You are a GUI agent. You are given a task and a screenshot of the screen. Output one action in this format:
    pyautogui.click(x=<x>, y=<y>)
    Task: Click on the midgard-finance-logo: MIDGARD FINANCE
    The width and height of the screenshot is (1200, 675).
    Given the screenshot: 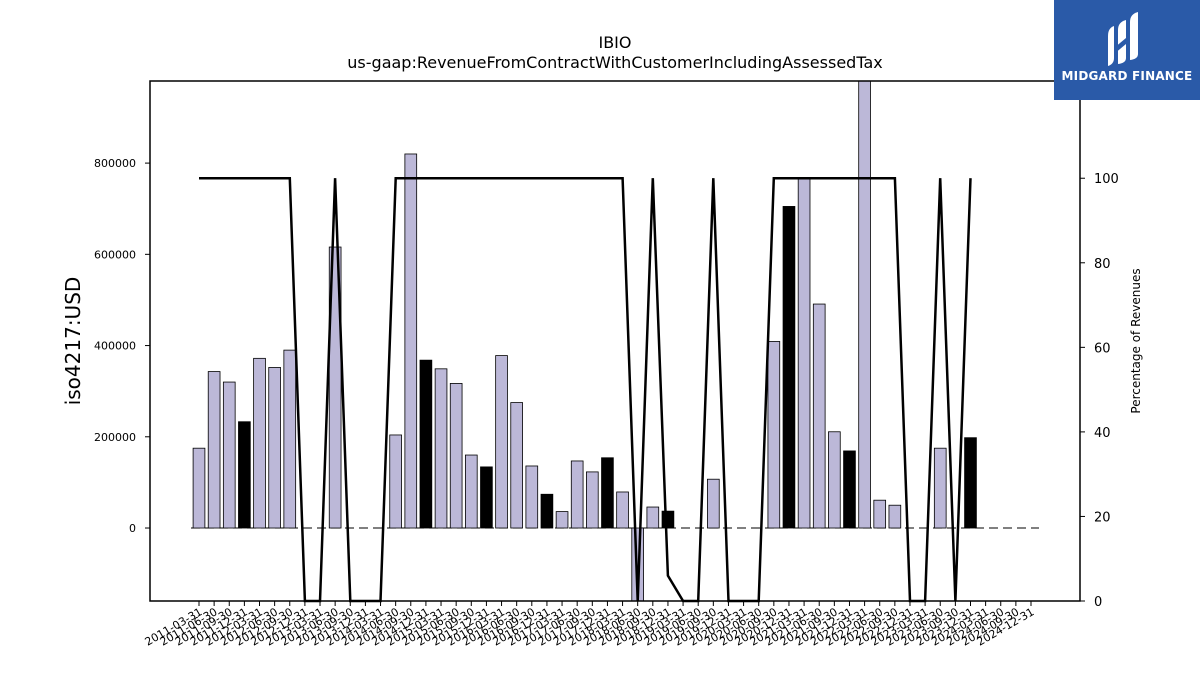 What is the action you would take?
    pyautogui.click(x=1127, y=50)
    